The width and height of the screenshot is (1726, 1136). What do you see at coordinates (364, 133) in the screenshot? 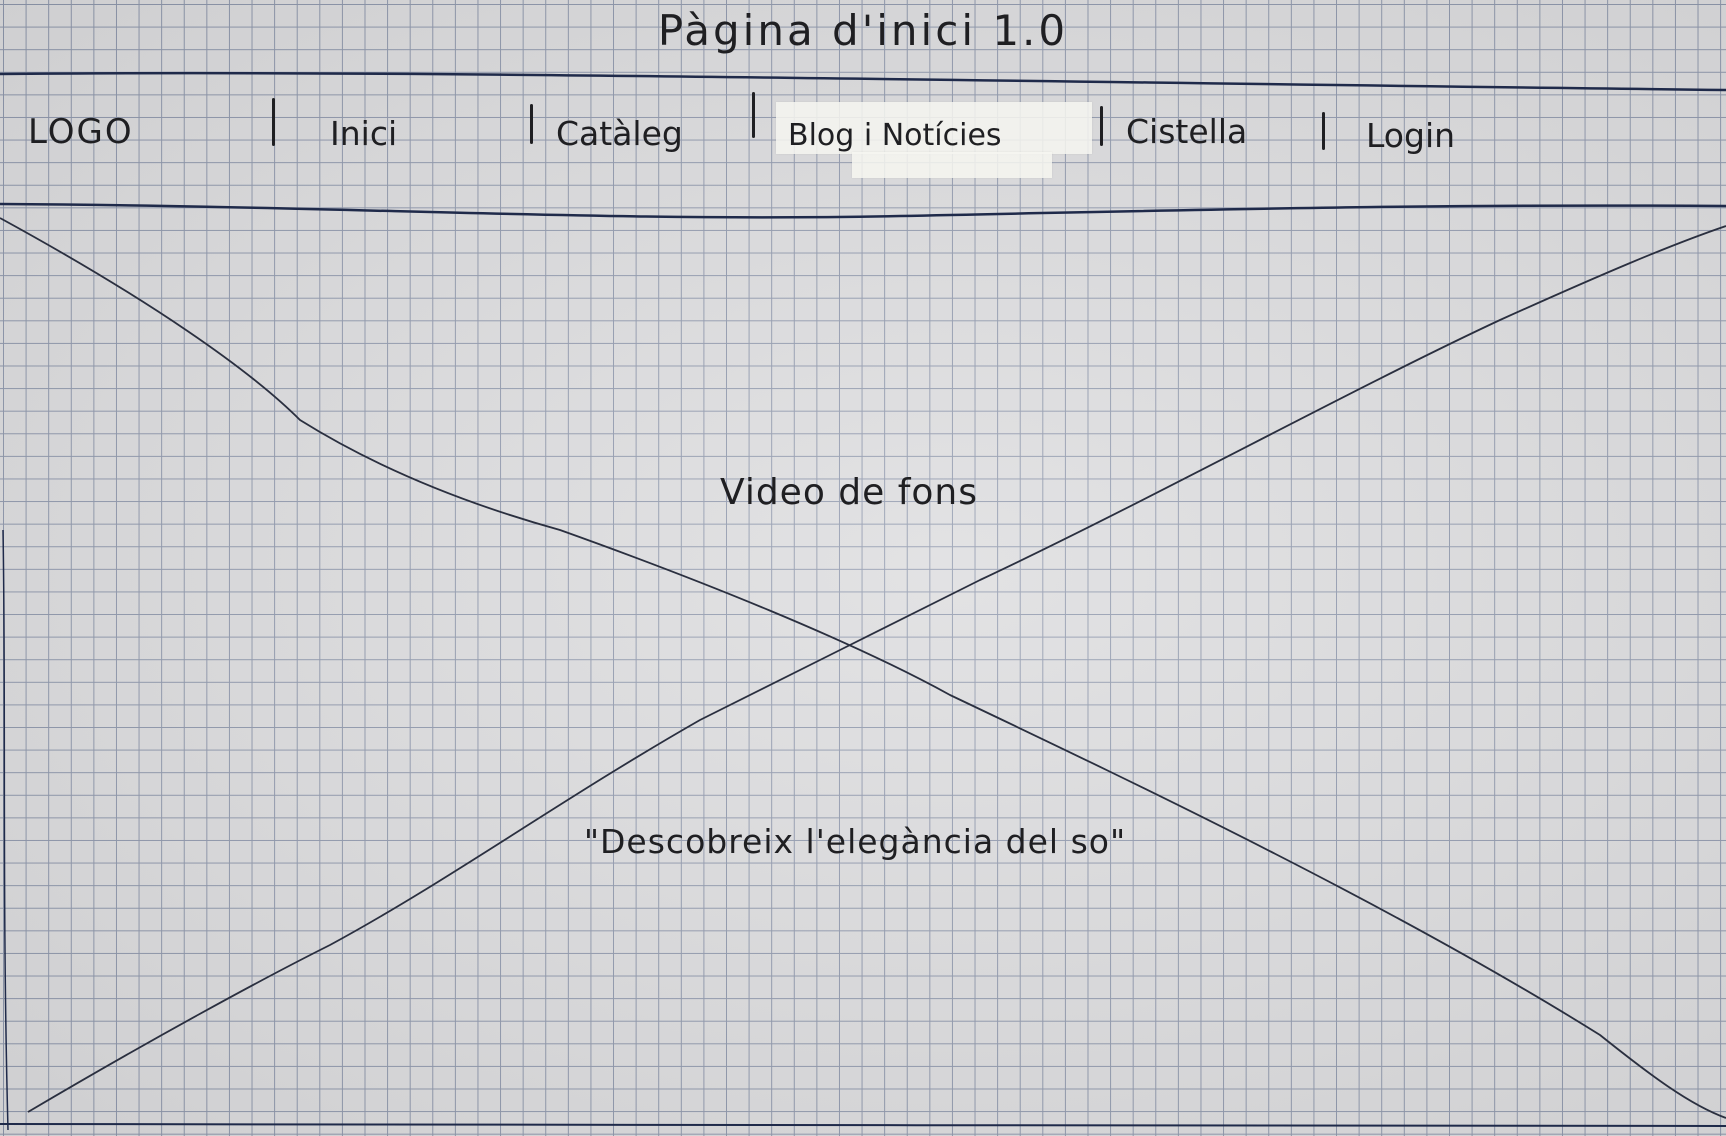
I see `nav-item-inici: Inici` at bounding box center [364, 133].